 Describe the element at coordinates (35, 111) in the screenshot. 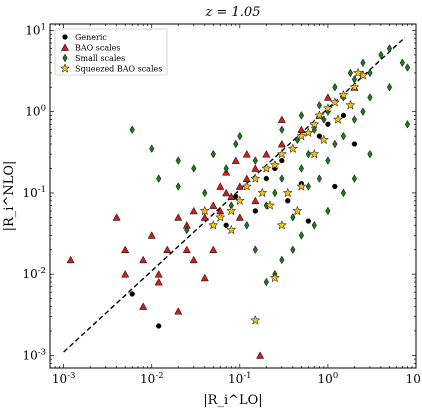

I see `y-tick-label: 100` at that location.